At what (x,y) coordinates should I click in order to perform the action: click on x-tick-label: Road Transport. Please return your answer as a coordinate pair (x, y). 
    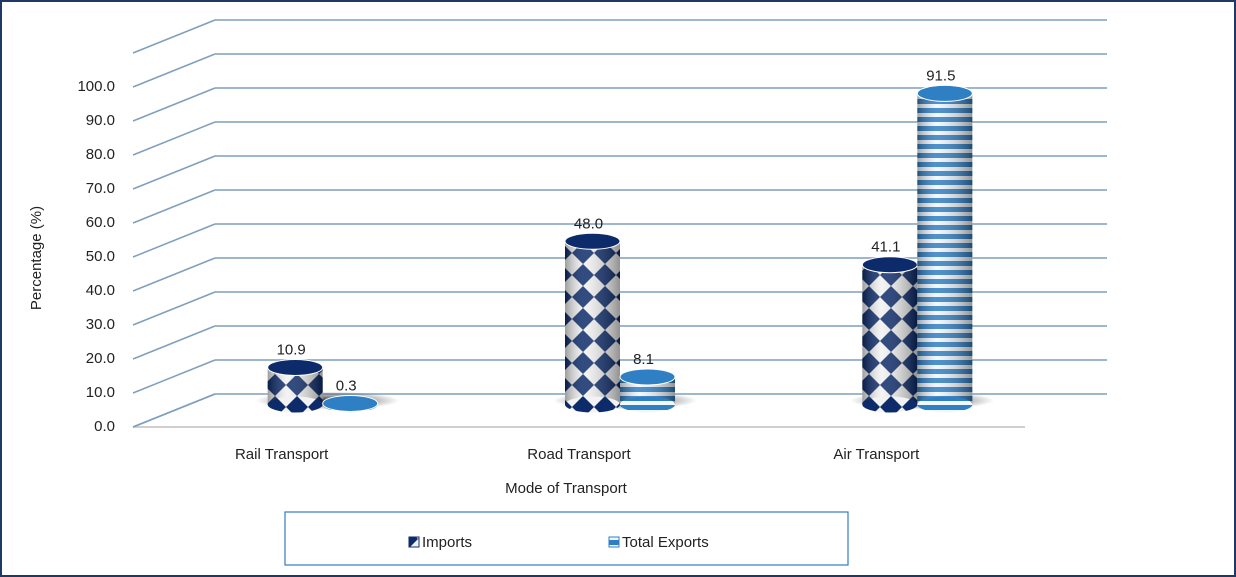
    Looking at the image, I should click on (579, 454).